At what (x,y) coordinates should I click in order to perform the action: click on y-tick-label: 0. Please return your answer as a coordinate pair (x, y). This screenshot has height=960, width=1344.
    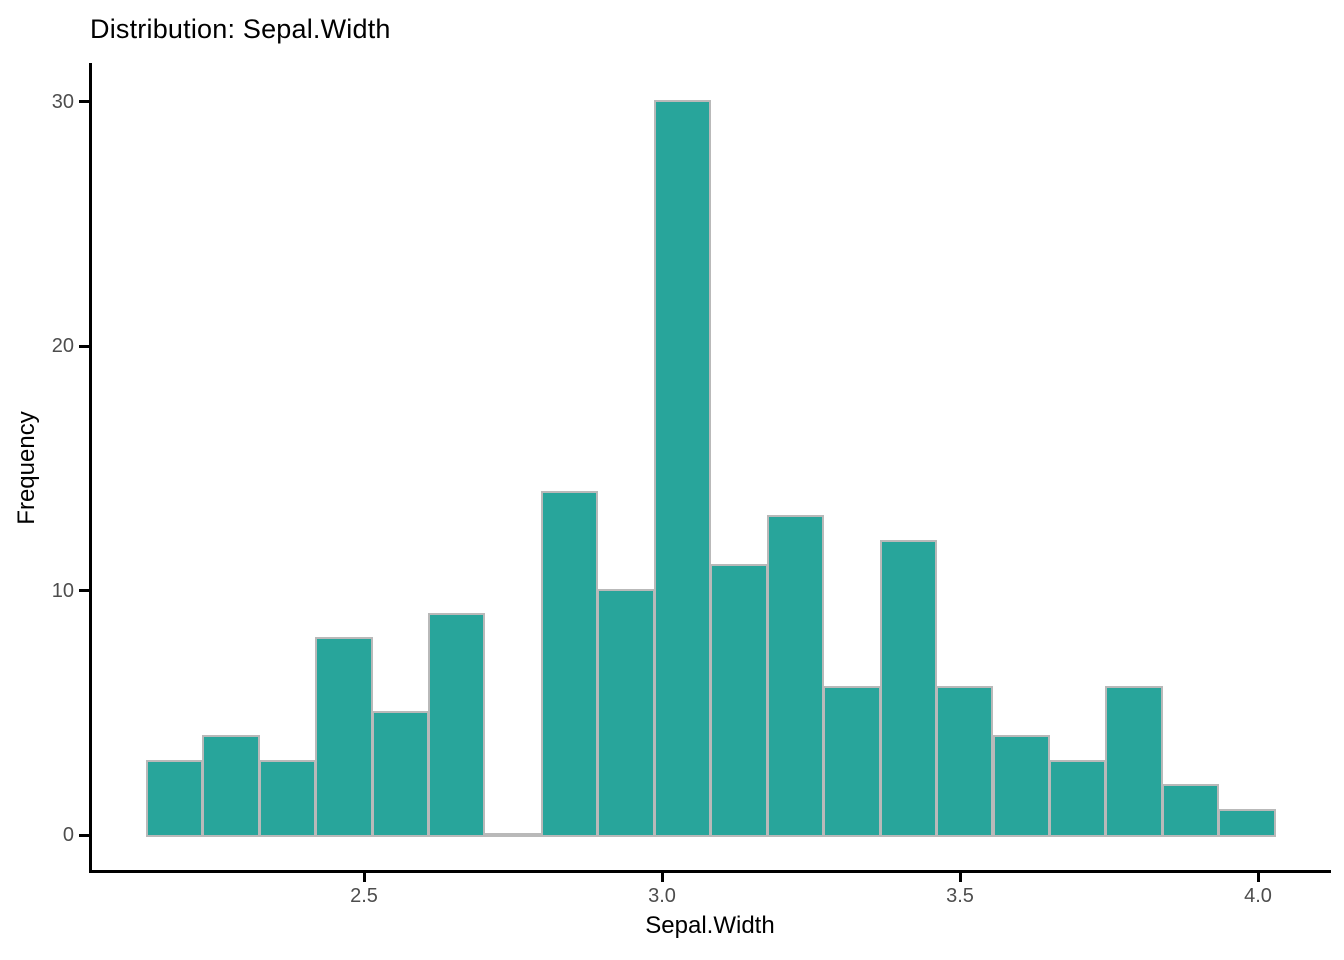
    Looking at the image, I should click on (68, 835).